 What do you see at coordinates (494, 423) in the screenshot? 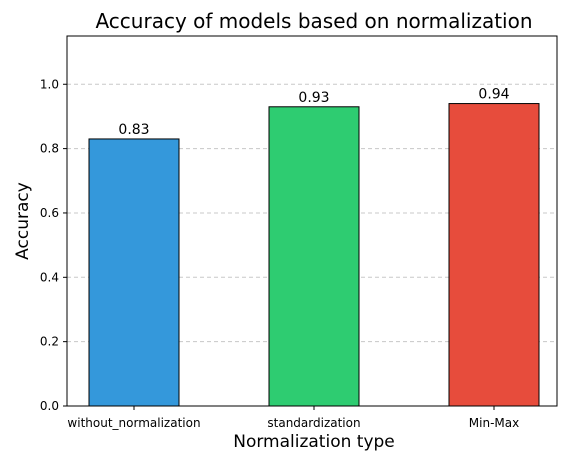
I see `x-tick-label: Min-Max` at bounding box center [494, 423].